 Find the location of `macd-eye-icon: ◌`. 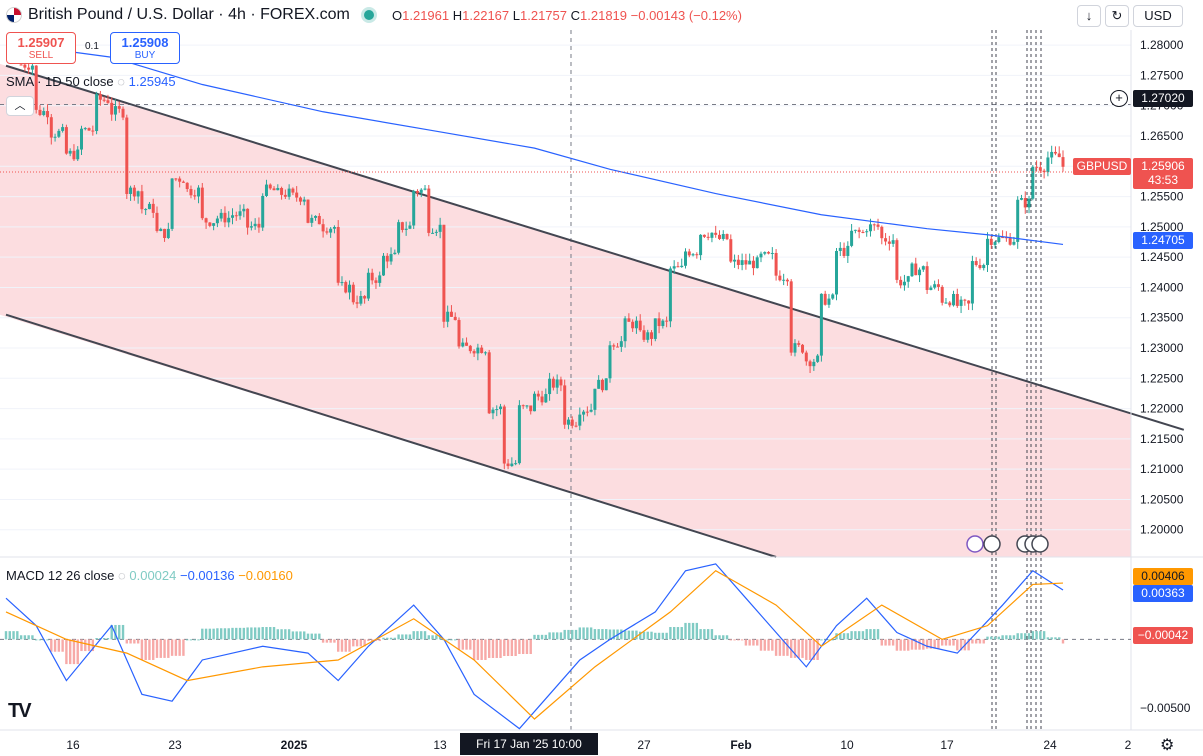

macd-eye-icon: ◌ is located at coordinates (122, 575).